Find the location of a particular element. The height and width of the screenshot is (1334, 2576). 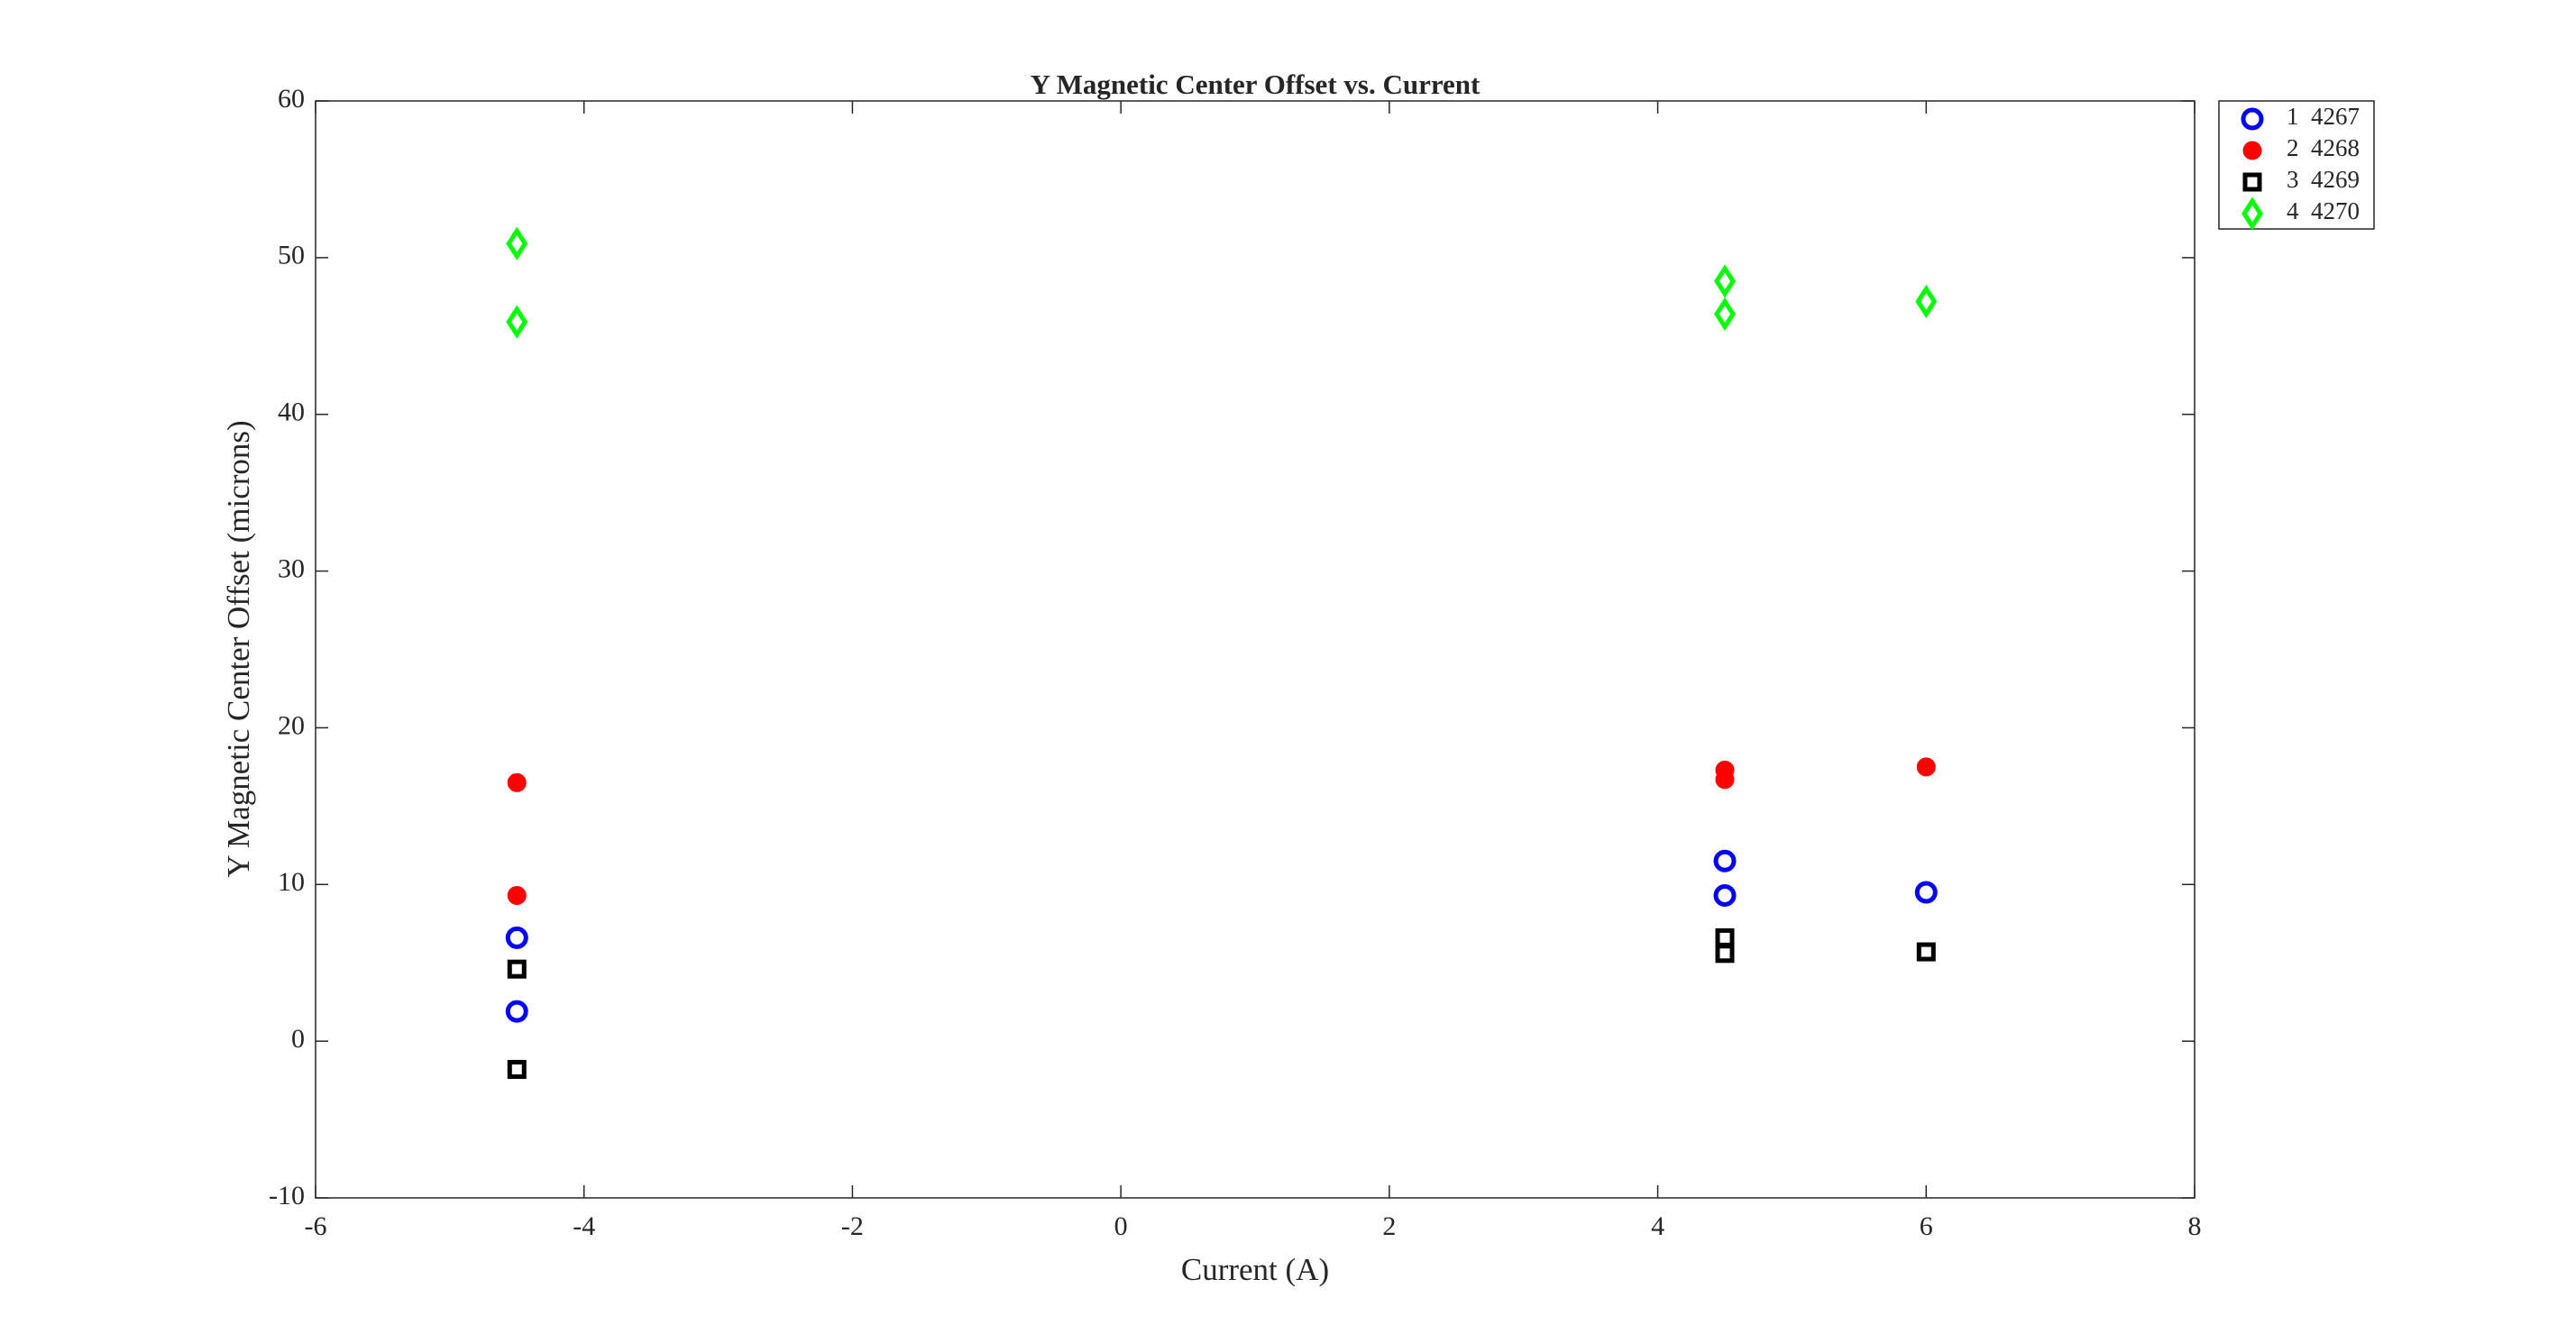

y-tick-label: 30 is located at coordinates (291, 568).